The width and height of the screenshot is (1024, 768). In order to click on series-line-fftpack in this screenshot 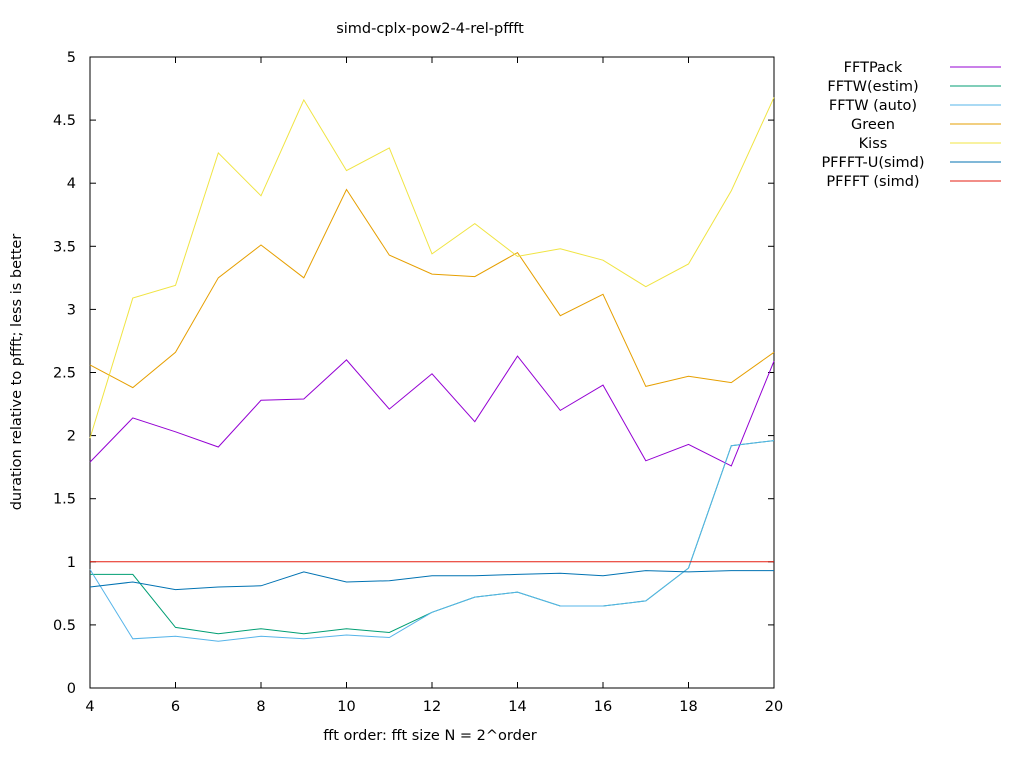, I will do `click(432, 411)`.